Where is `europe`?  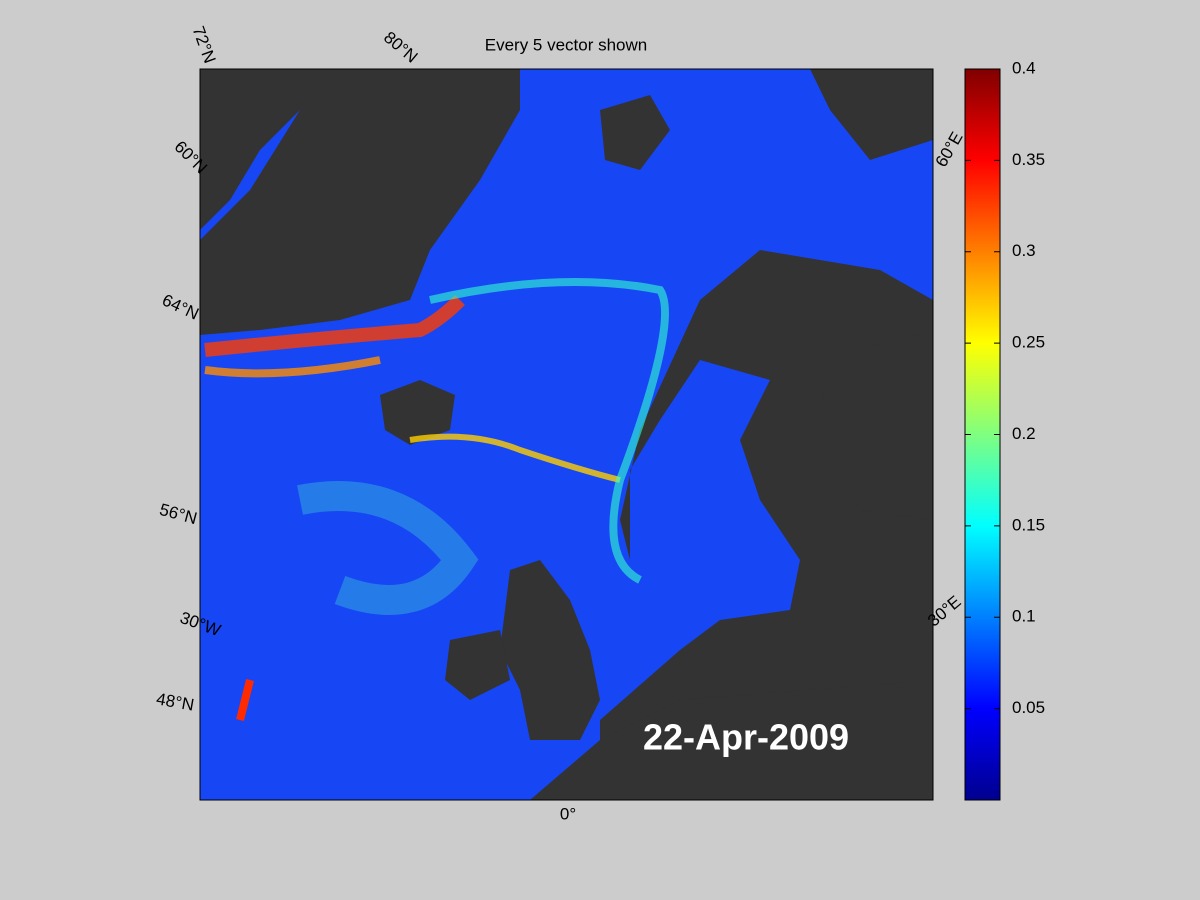
europe is located at coordinates (731, 740).